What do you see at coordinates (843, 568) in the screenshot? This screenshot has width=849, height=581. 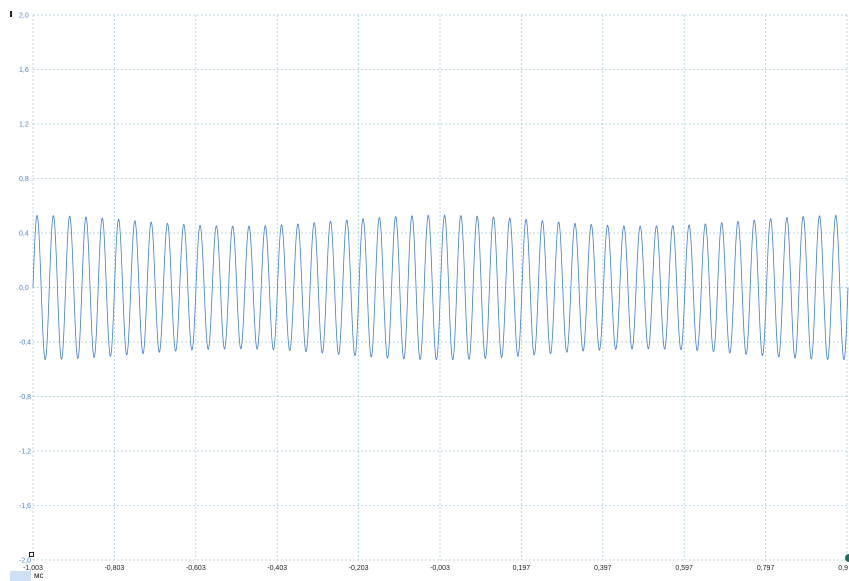 I see `x-tick-label: 0,9` at bounding box center [843, 568].